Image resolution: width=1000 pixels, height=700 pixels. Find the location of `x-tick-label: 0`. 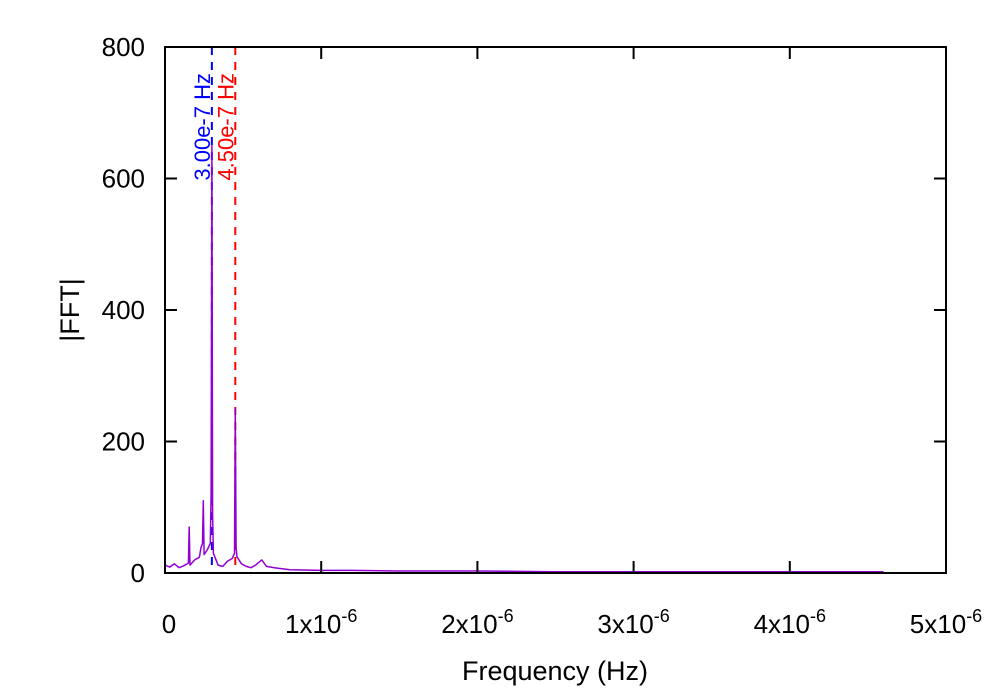

x-tick-label: 0 is located at coordinates (169, 624).